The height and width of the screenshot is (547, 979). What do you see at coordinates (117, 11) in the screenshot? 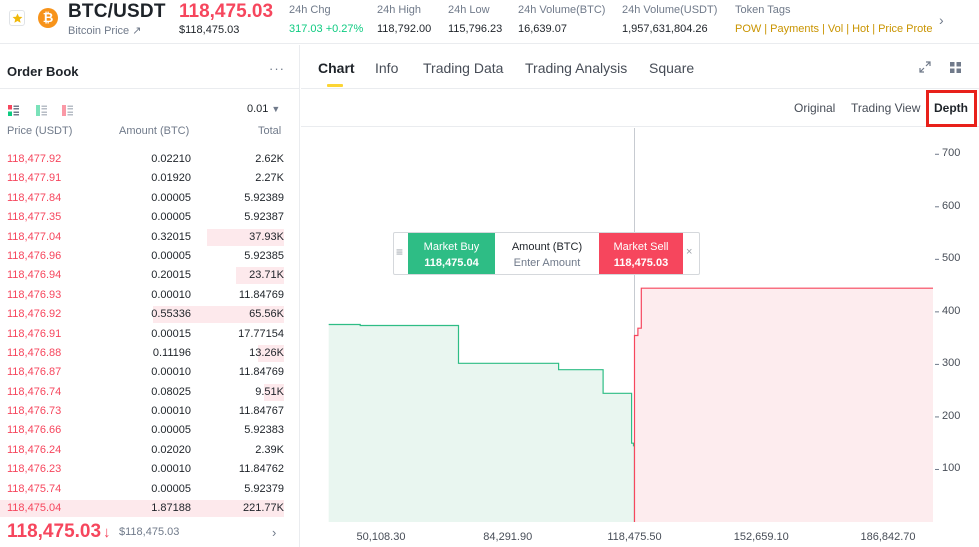
I see `pair-title: BTC/USDT` at bounding box center [117, 11].